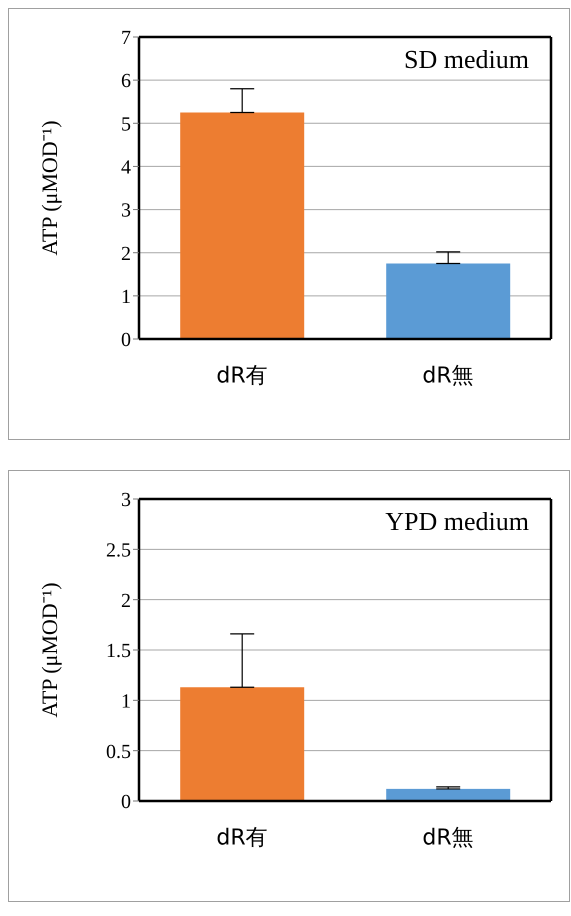  Describe the element at coordinates (126, 124) in the screenshot. I see `y-tick-label: 5` at that location.